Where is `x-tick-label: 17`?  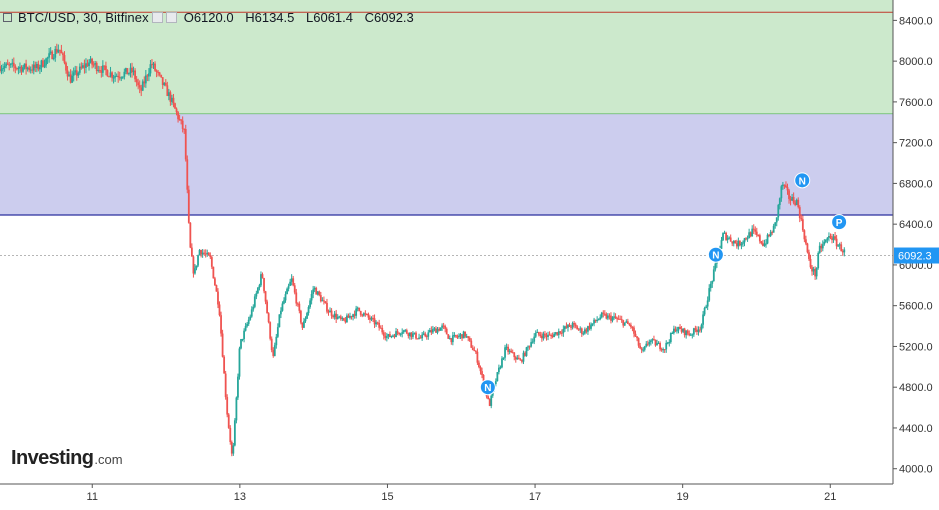 x-tick-label: 17 is located at coordinates (535, 497).